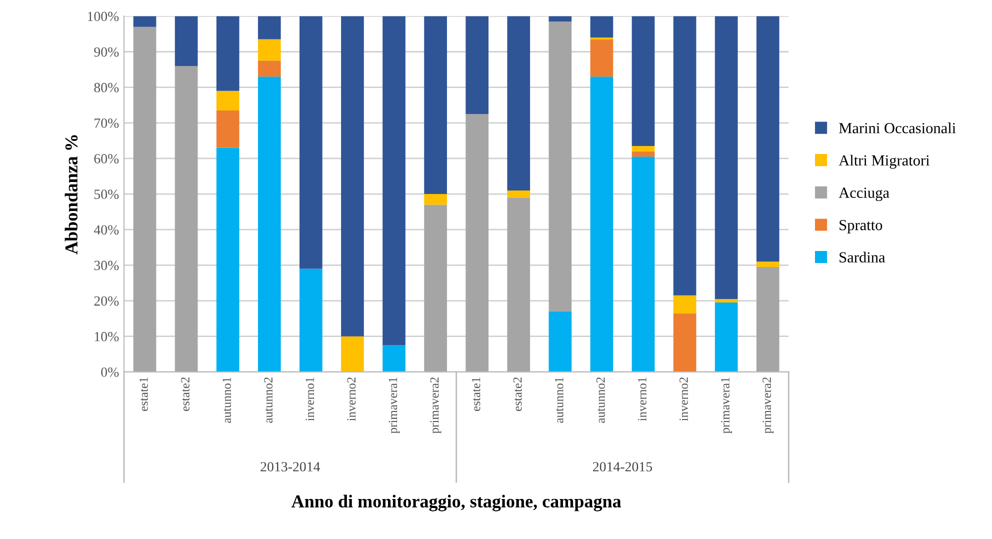 The height and width of the screenshot is (539, 992). What do you see at coordinates (884, 161) in the screenshot?
I see `legend-label: Altri Migratori` at bounding box center [884, 161].